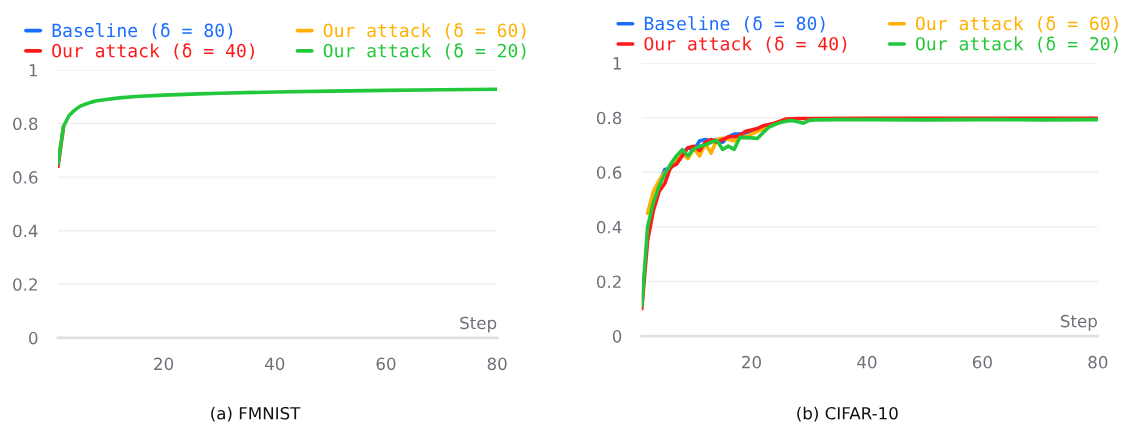  Describe the element at coordinates (256, 414) in the screenshot. I see `text: (a) FMNIST` at that location.